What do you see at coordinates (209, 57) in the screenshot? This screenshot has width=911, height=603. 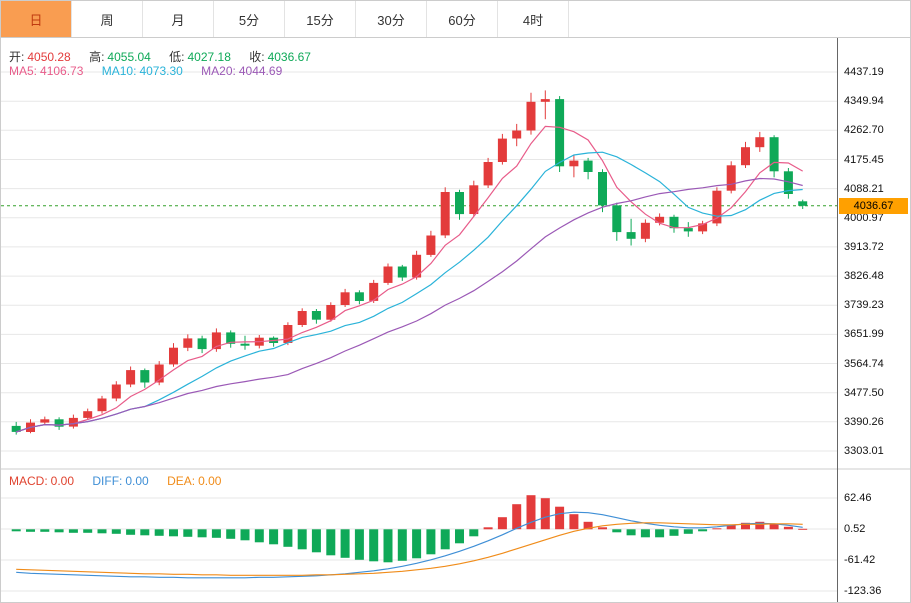 I see `low-value: 4027.18` at bounding box center [209, 57].